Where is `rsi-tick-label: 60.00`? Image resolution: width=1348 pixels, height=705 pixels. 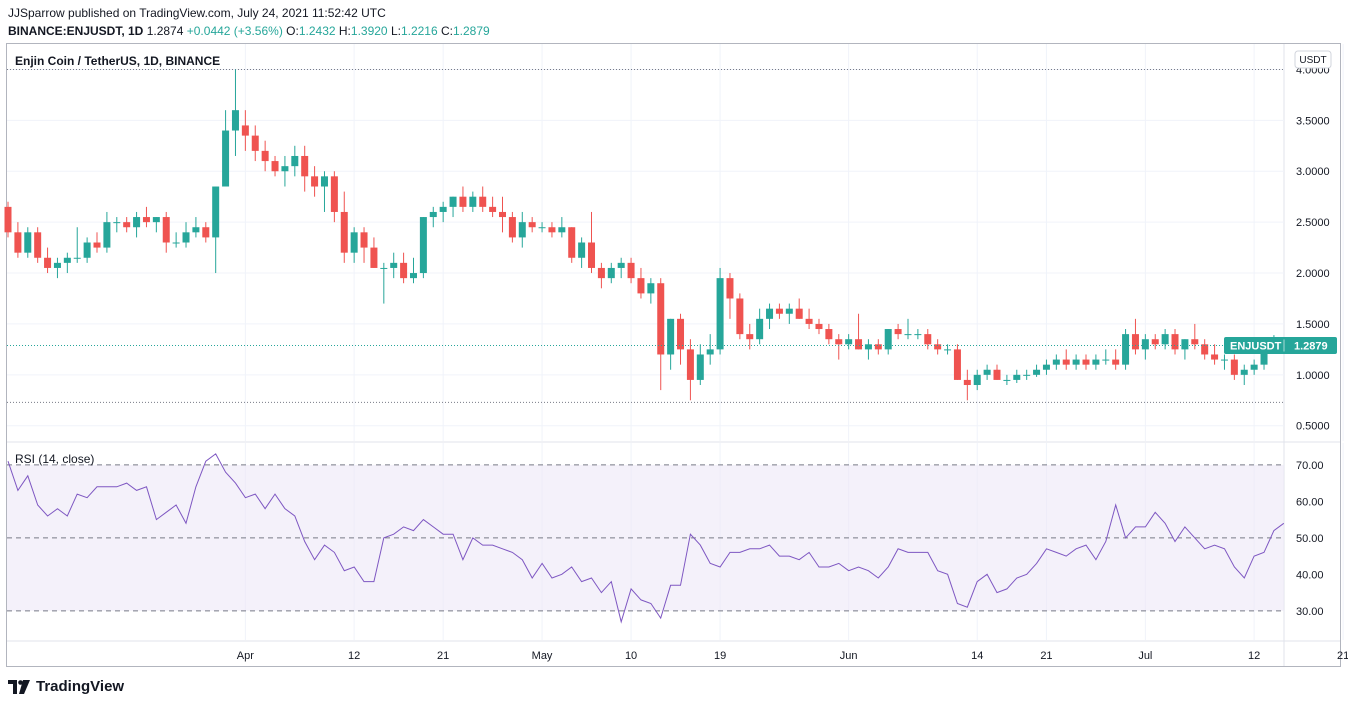 rsi-tick-label: 60.00 is located at coordinates (1310, 502).